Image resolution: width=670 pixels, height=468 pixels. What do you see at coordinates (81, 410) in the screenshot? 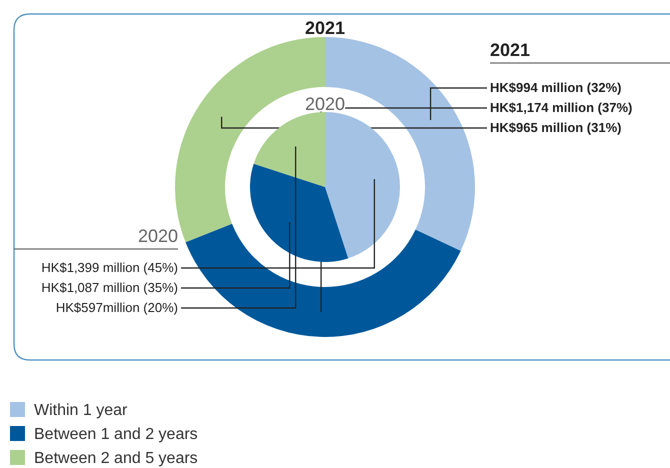
I see `legend-label: Within 1 year` at bounding box center [81, 410].